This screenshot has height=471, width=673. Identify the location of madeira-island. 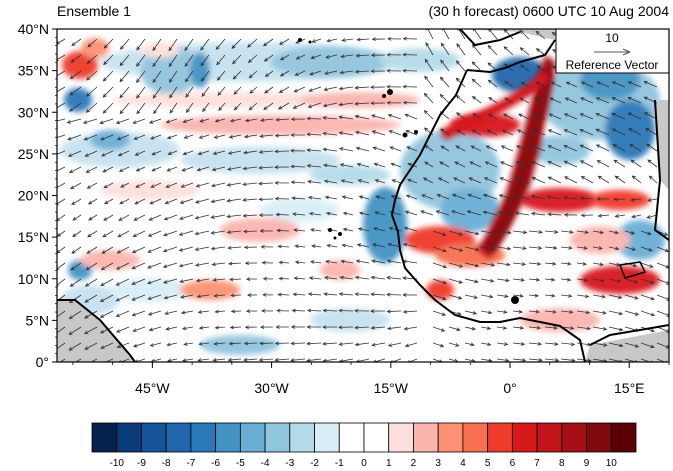
(416, 132).